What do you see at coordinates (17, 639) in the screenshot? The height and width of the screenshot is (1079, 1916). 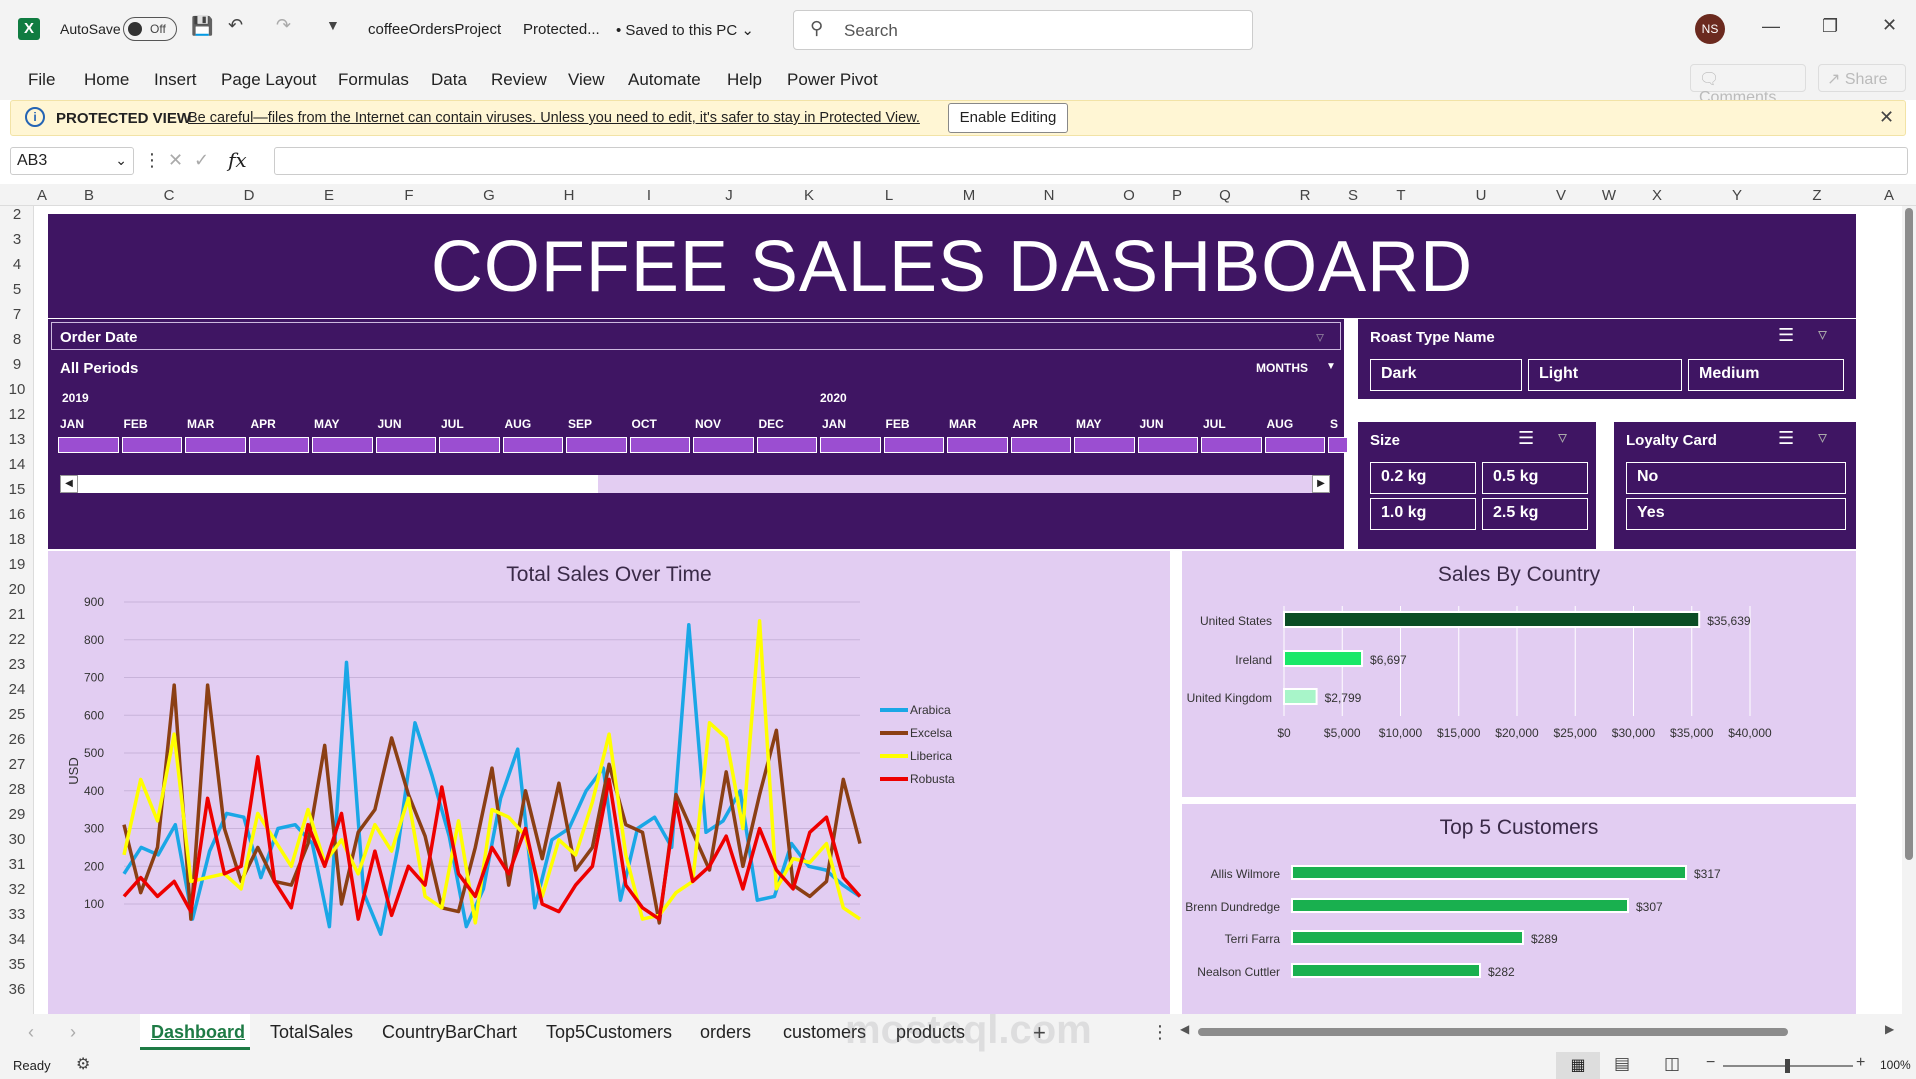 I see `row-header: 22` at bounding box center [17, 639].